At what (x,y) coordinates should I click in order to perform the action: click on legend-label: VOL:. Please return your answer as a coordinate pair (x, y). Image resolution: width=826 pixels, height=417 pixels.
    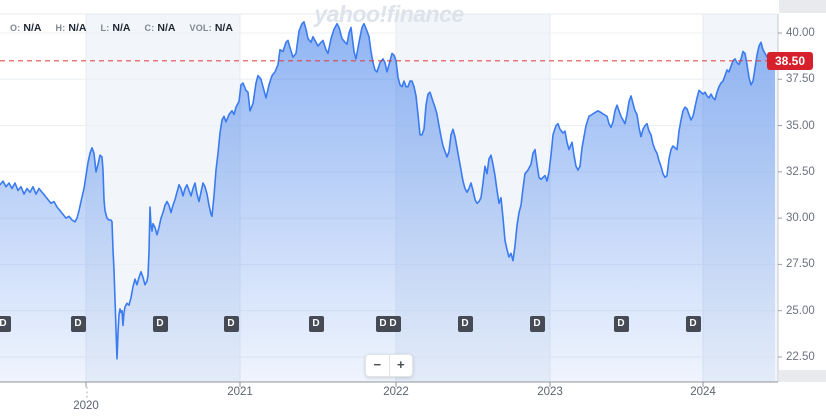
    Looking at the image, I should click on (200, 28).